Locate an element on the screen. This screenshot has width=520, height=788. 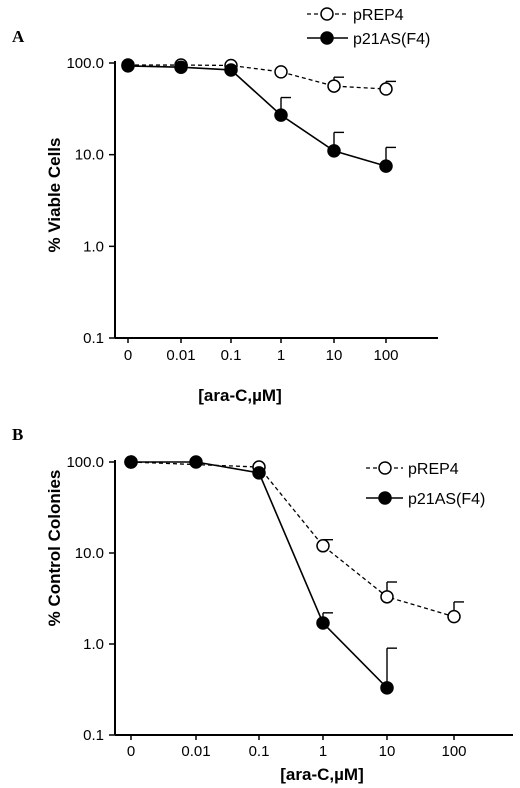
panel-label: B is located at coordinates (17, 434).